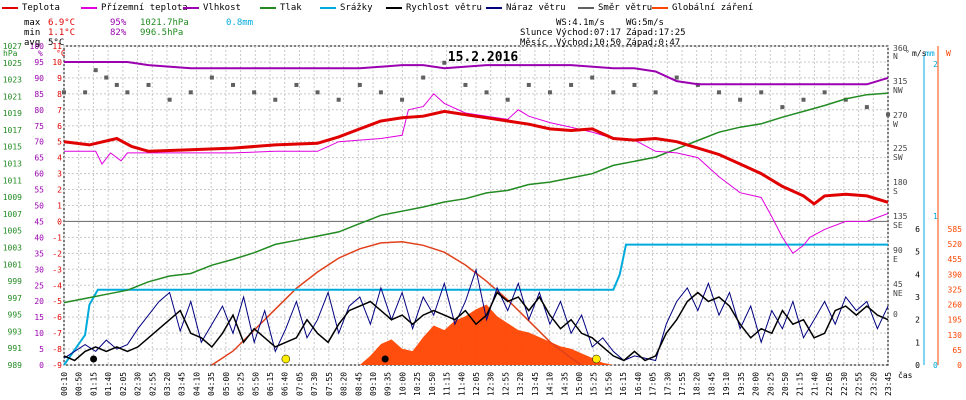 This screenshot has width=966, height=400. I want to click on axis-hpa-tick: 1009, so click(12, 197).